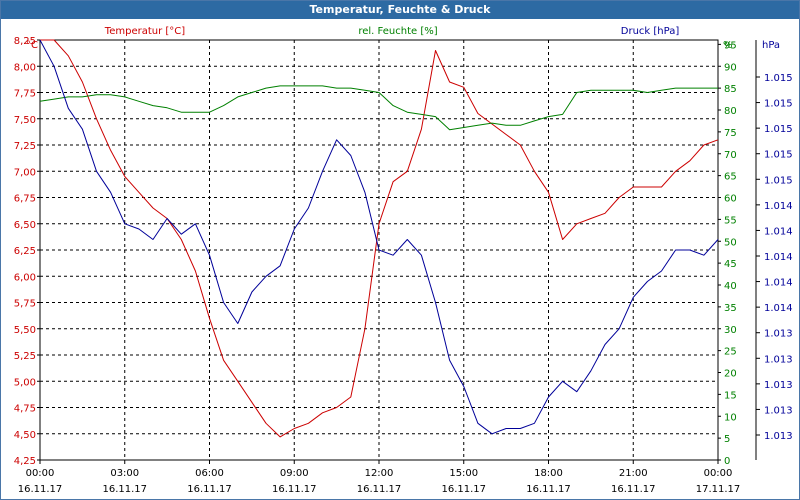 This screenshot has height=500, width=800. What do you see at coordinates (25, 199) in the screenshot?
I see `left-tick-label: 6,75` at bounding box center [25, 199].